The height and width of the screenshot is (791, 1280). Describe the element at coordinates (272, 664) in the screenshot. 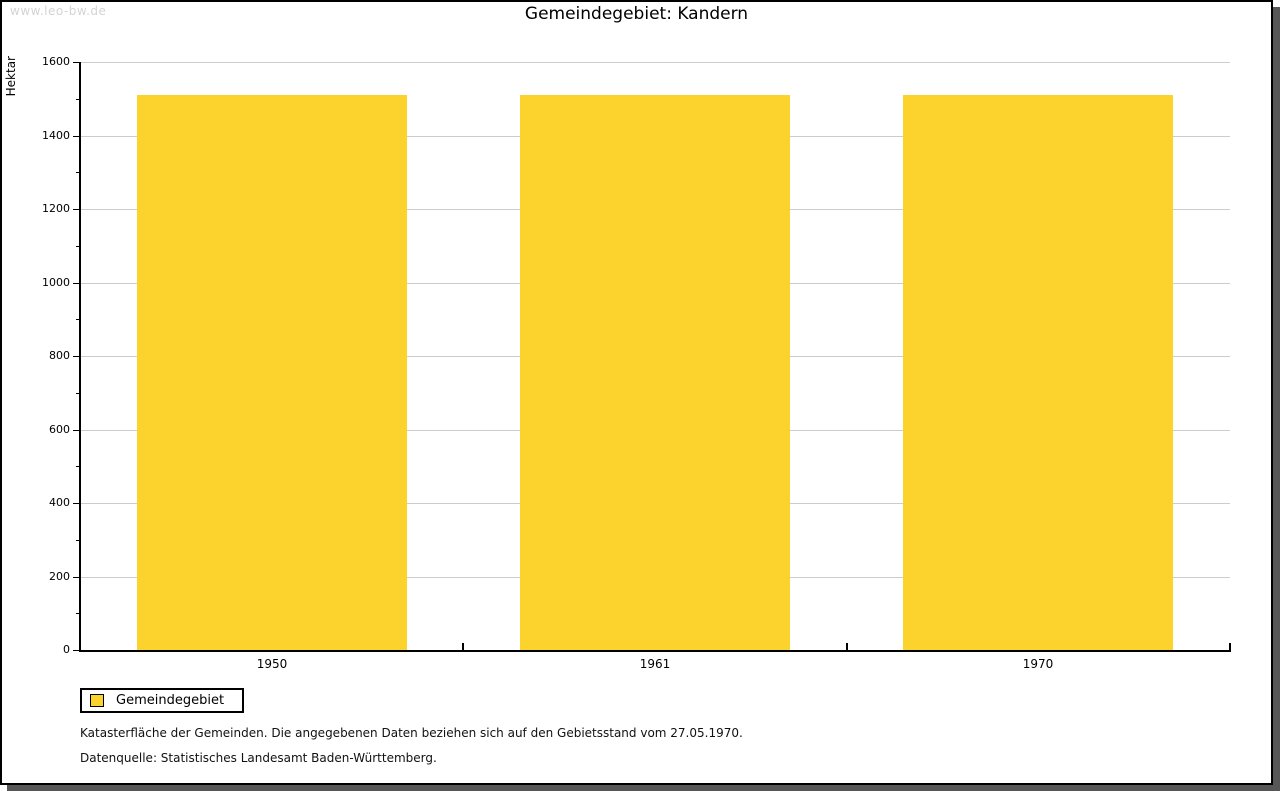

I see `x-category-label: 1950` at that location.